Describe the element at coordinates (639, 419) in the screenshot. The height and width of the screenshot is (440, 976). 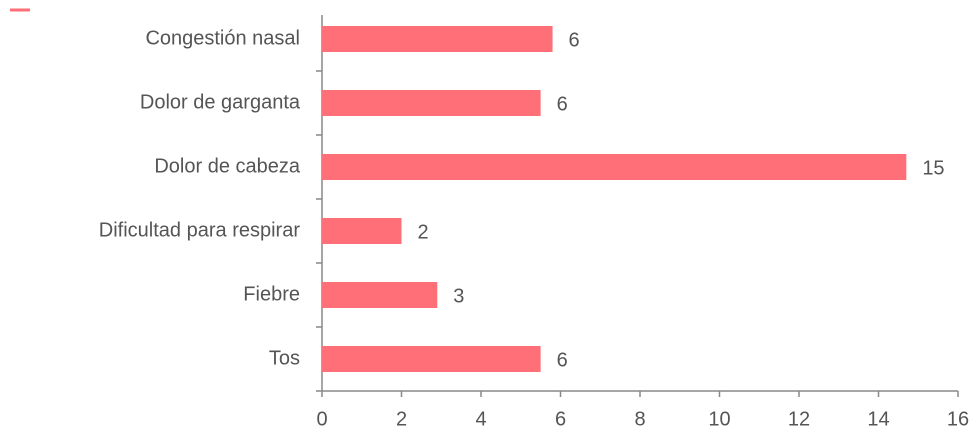
I see `x-tick-label: 8` at that location.